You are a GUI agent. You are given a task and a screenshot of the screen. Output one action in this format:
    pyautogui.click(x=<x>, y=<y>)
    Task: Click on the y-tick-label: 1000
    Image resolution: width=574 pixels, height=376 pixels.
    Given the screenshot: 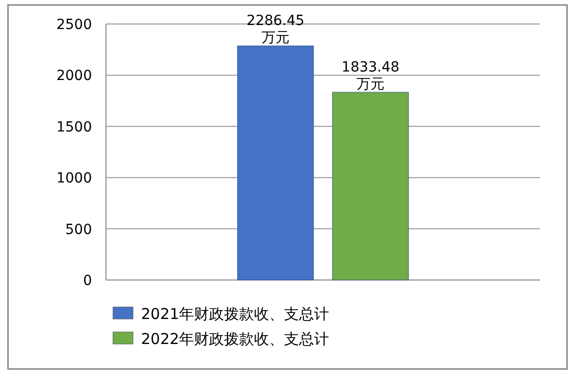 What is the action you would take?
    pyautogui.click(x=74, y=178)
    